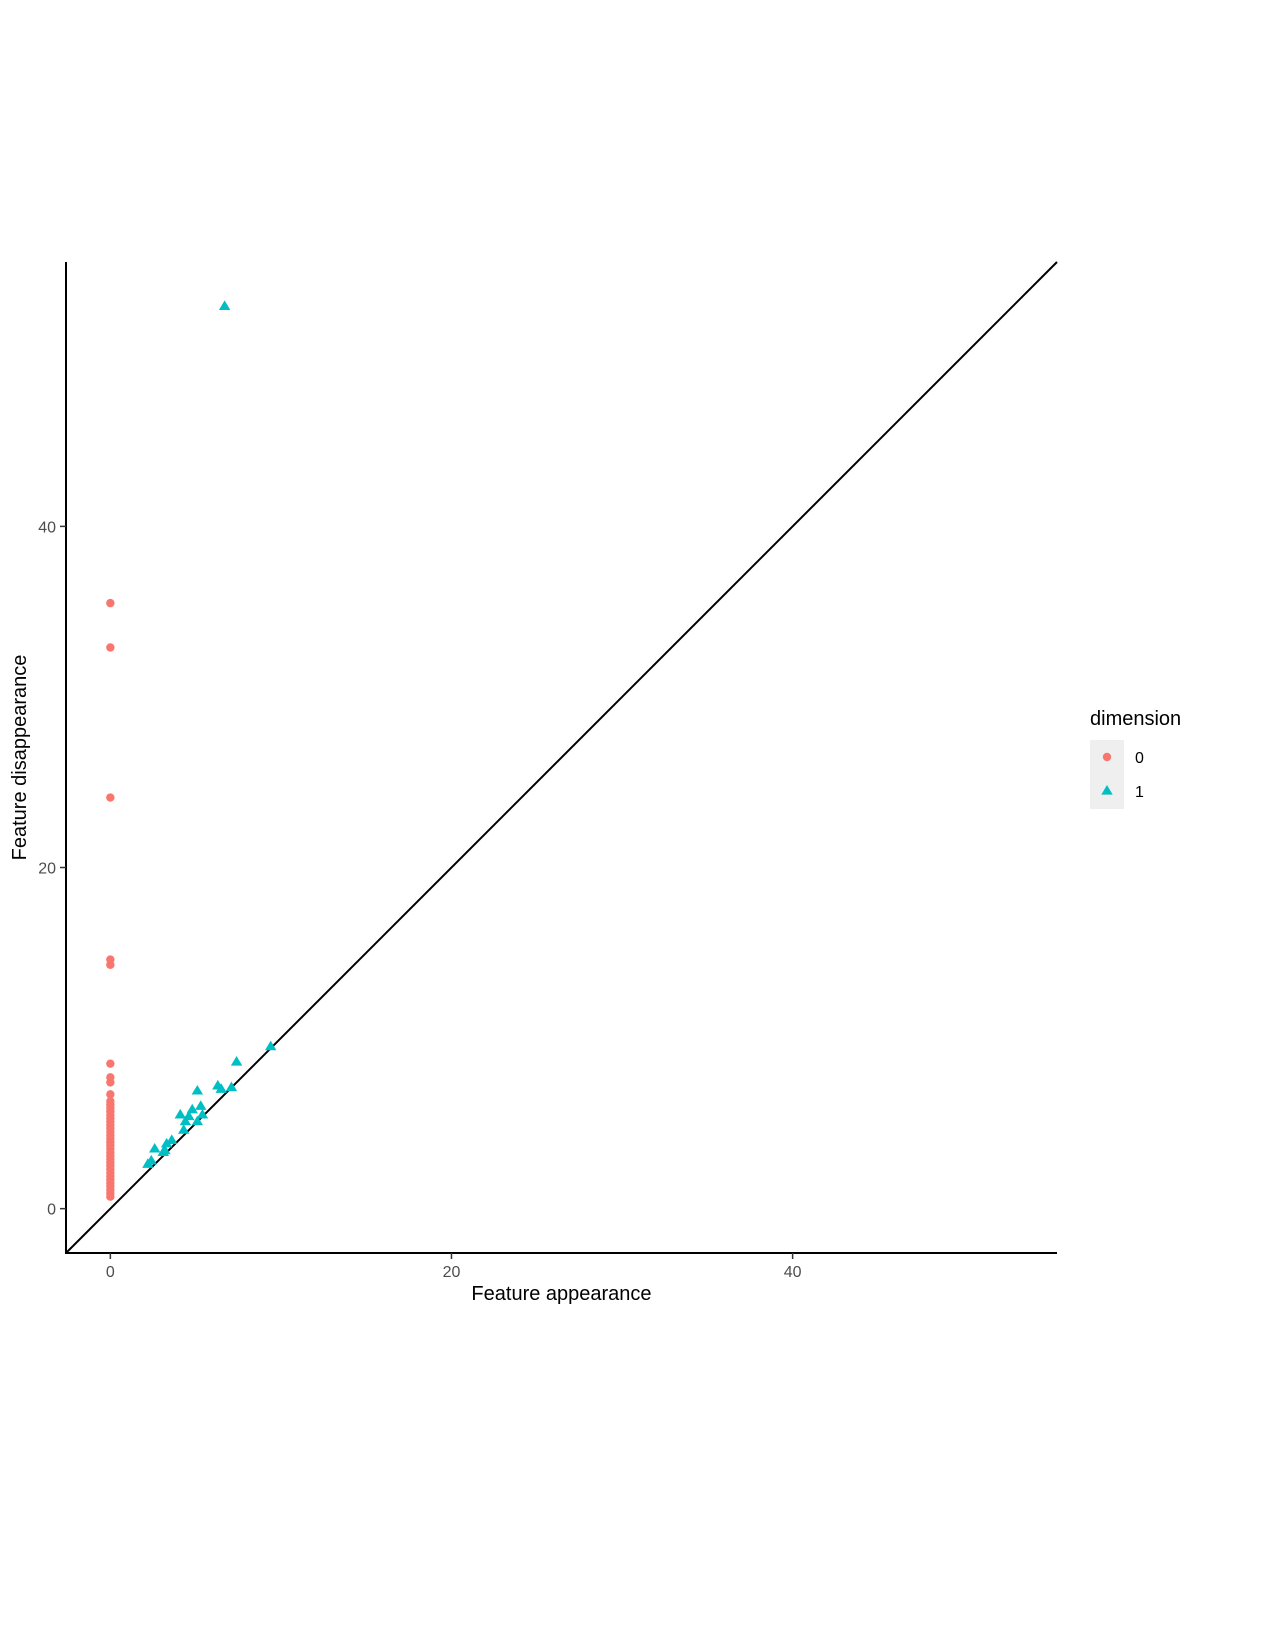  What do you see at coordinates (51, 1210) in the screenshot?
I see `y-tick-label: 0` at bounding box center [51, 1210].